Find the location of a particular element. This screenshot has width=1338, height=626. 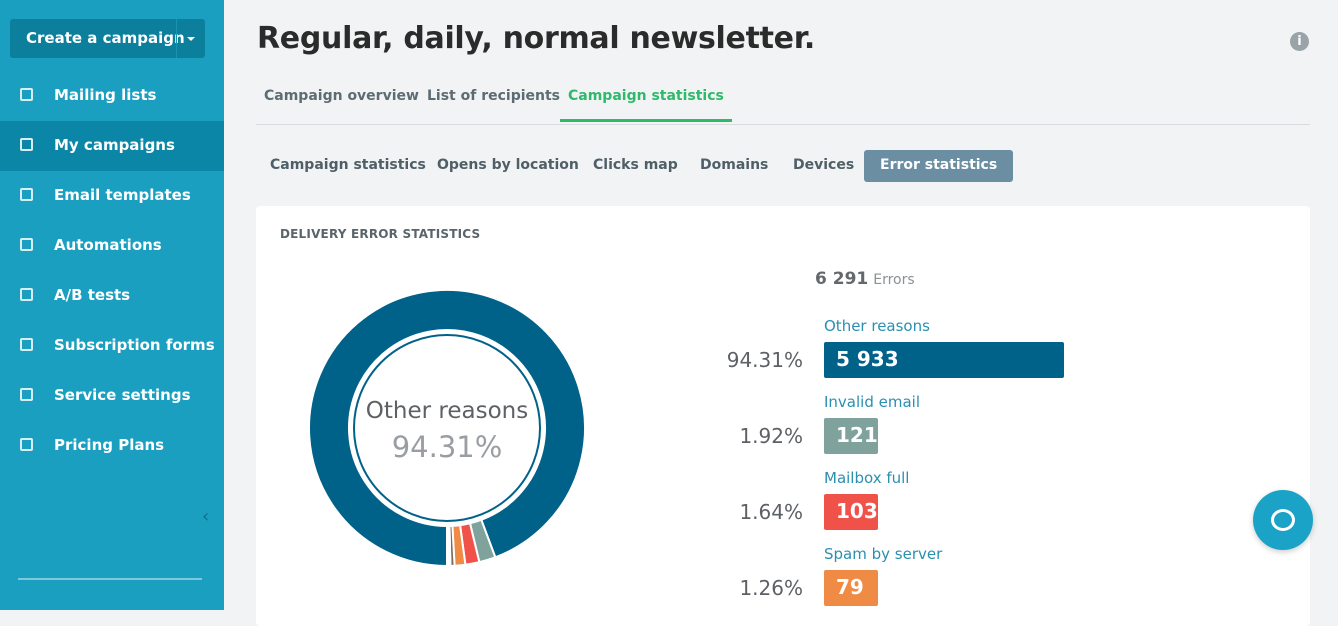

page-title: Regular, daily, normal newsletter. is located at coordinates (536, 38).